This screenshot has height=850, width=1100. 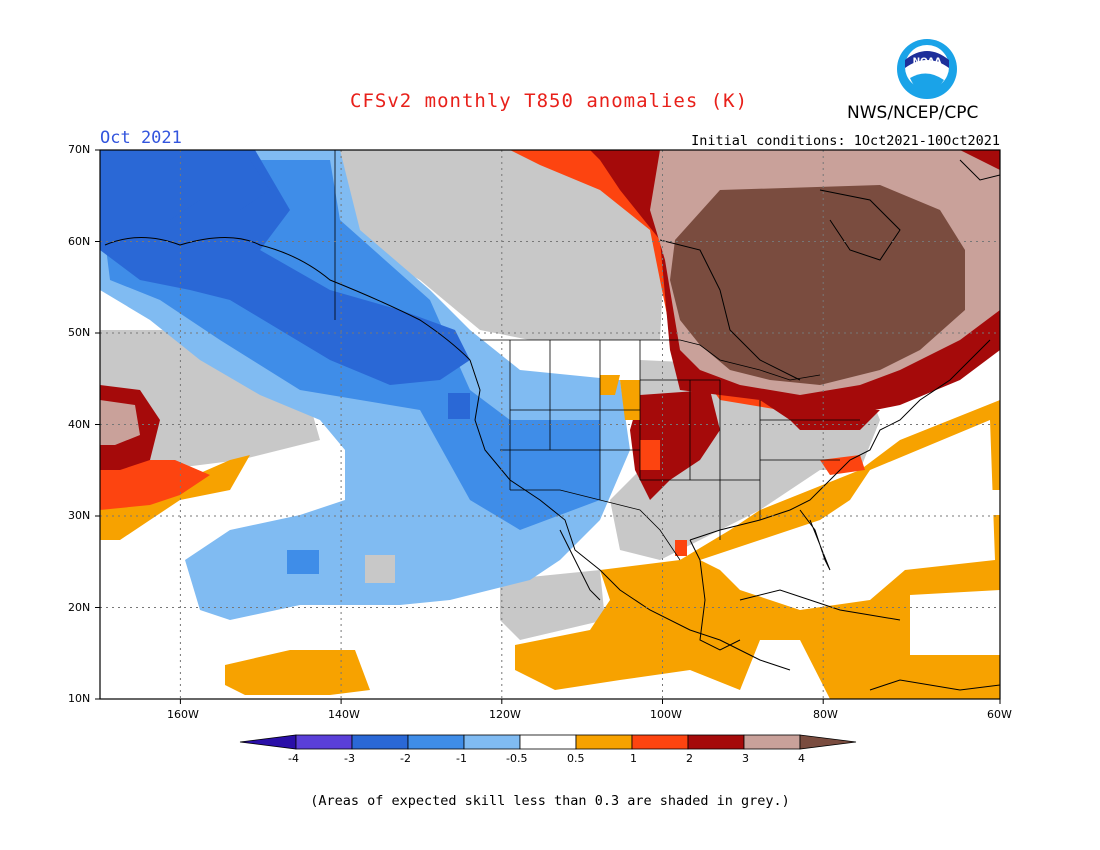 I want to click on svg-text: NOAA, so click(x=927, y=62).